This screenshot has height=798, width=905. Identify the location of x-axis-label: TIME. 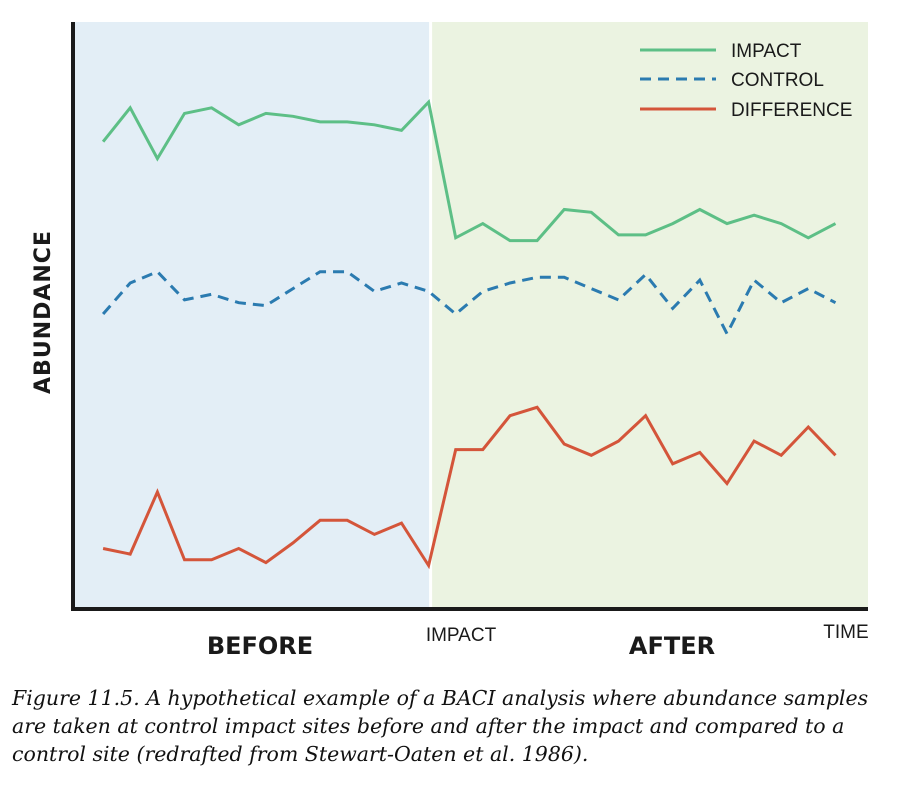
(845, 632).